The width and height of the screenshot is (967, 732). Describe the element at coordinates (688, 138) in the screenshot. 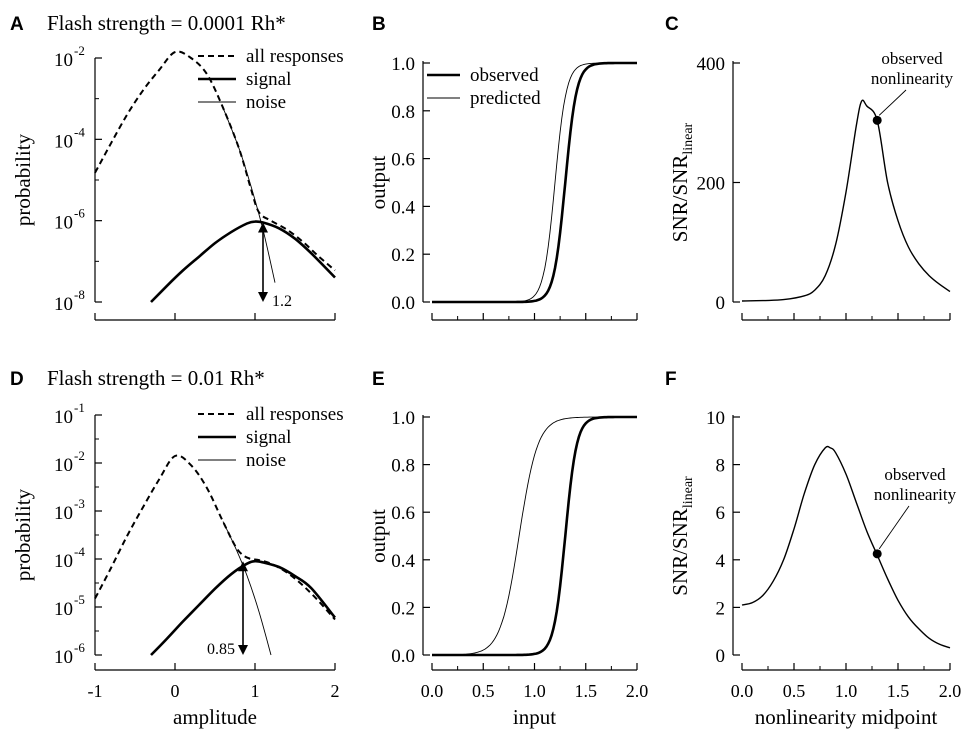

I see `y-axis-label-subscript: linear` at that location.